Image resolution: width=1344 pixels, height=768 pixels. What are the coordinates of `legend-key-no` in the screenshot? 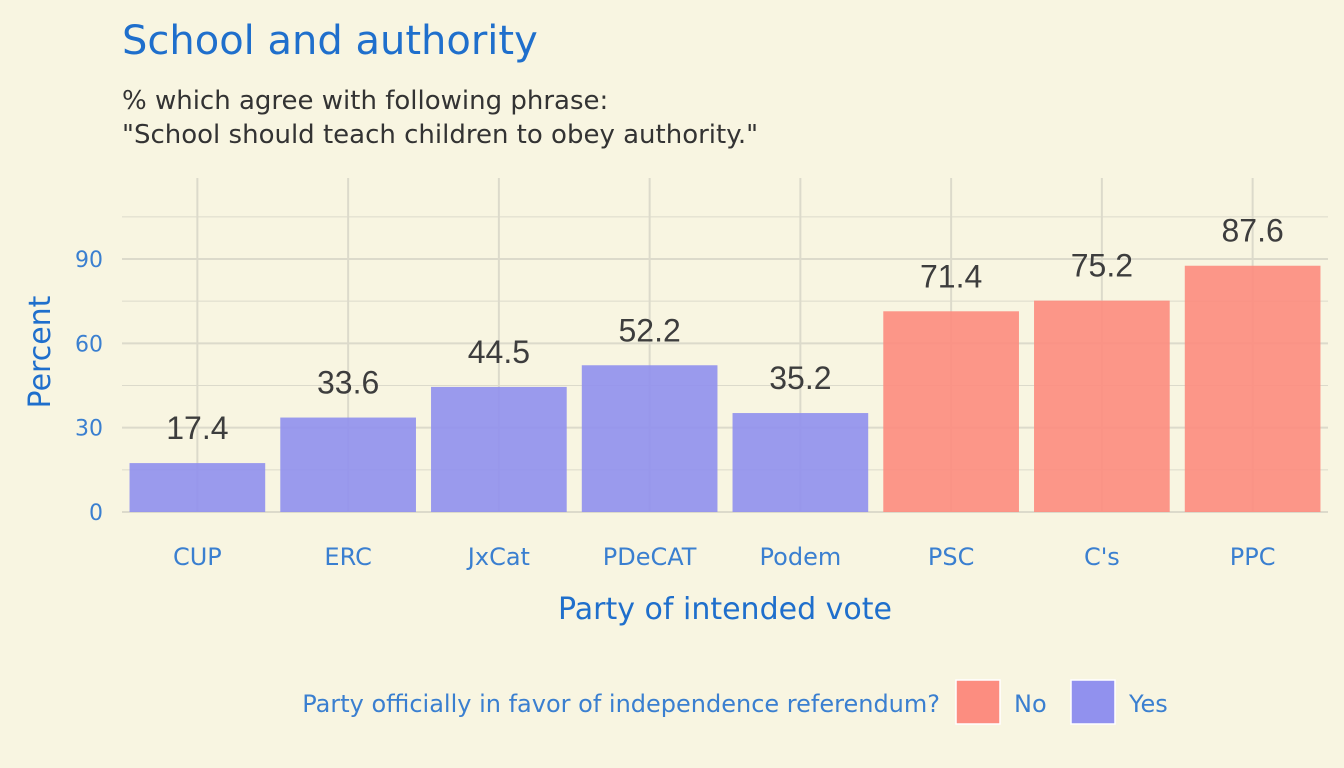 It's located at (978, 702).